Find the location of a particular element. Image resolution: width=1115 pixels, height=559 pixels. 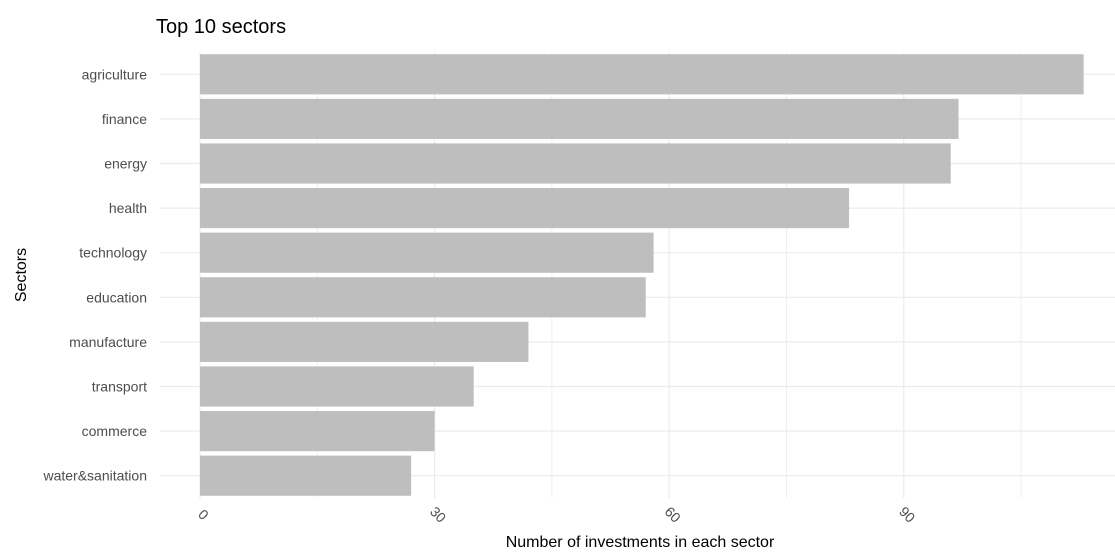

bar-health is located at coordinates (525, 208).